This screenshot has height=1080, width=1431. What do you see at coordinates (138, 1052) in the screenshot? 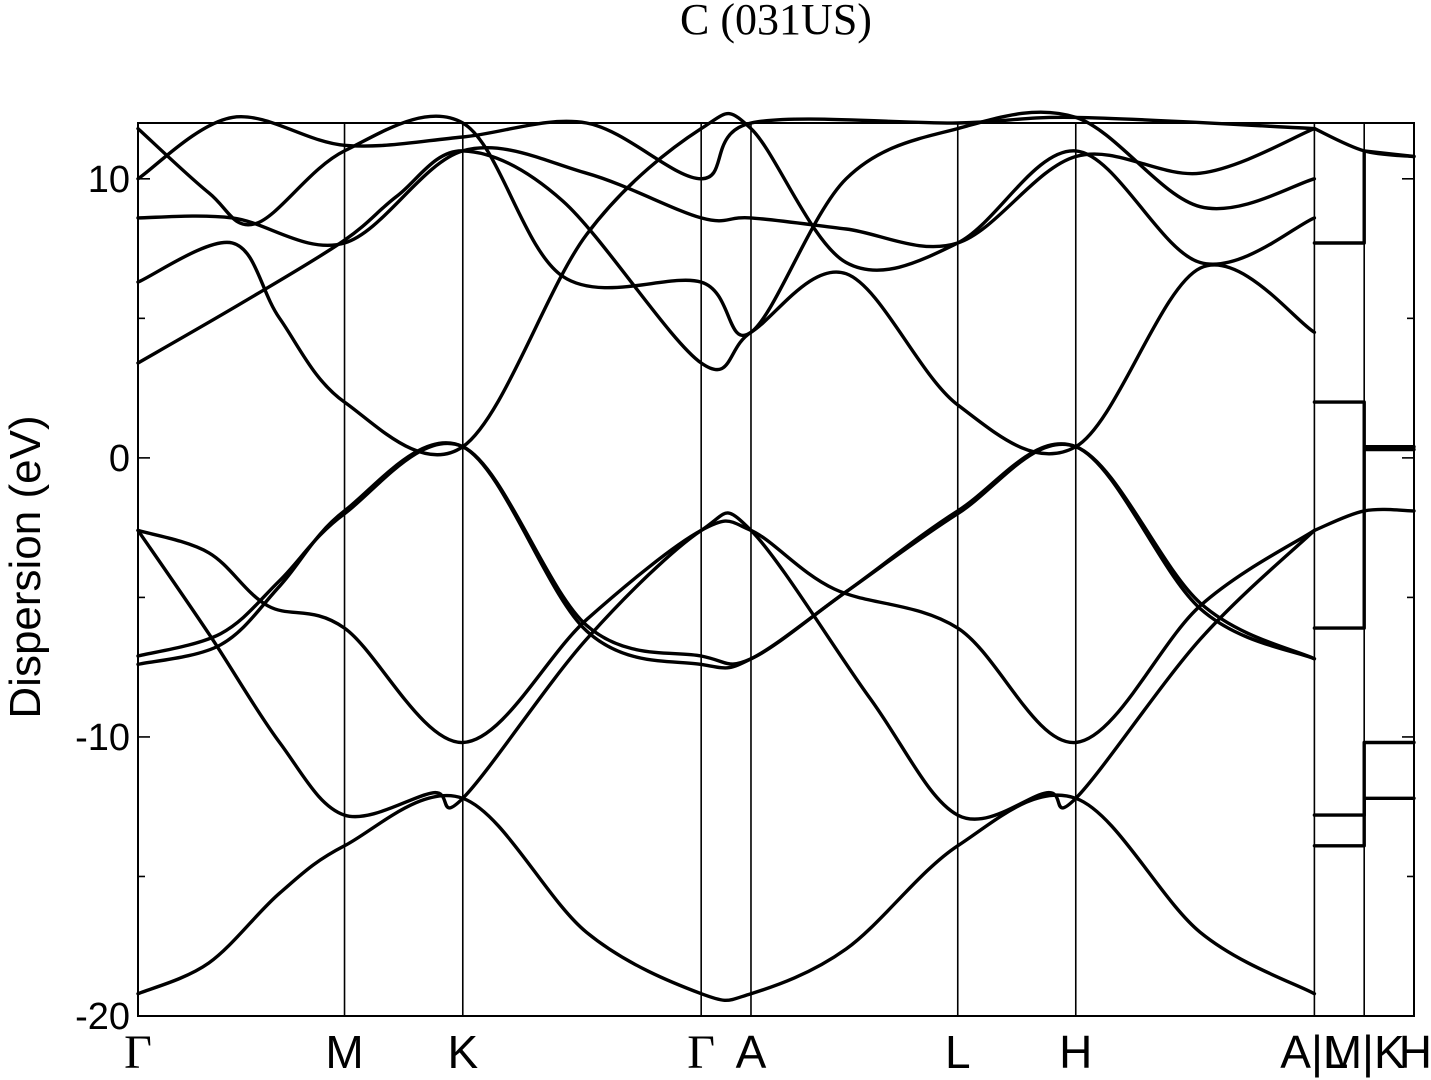
I see `kpoint-label-0: Γ` at bounding box center [138, 1052].